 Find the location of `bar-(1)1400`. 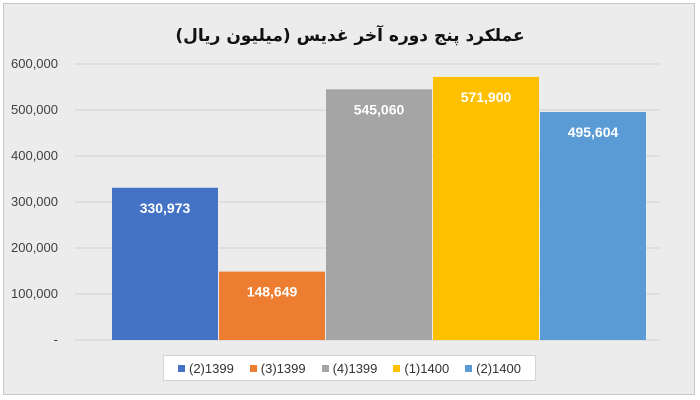

bar-(1)1400 is located at coordinates (486, 208).